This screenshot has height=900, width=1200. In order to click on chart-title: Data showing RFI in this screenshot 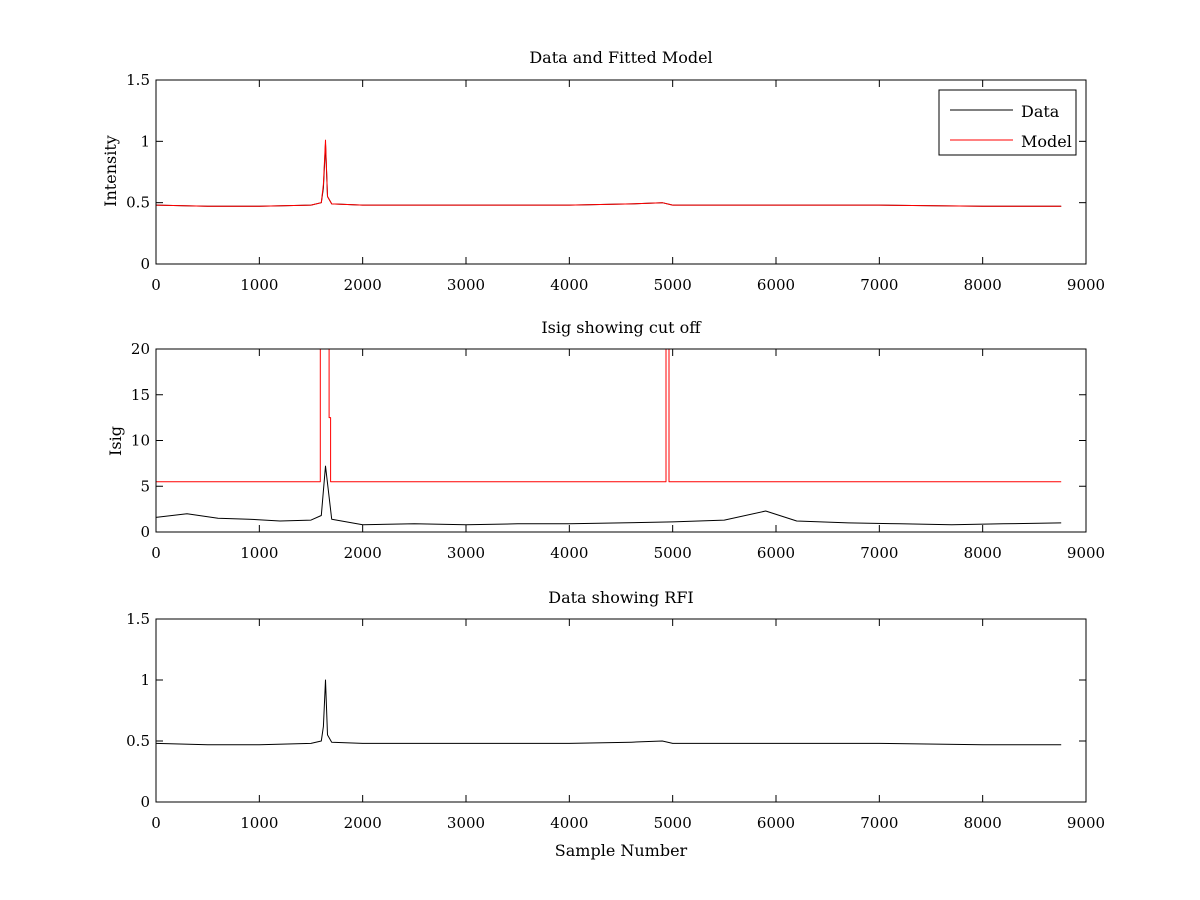, I will do `click(620, 597)`.